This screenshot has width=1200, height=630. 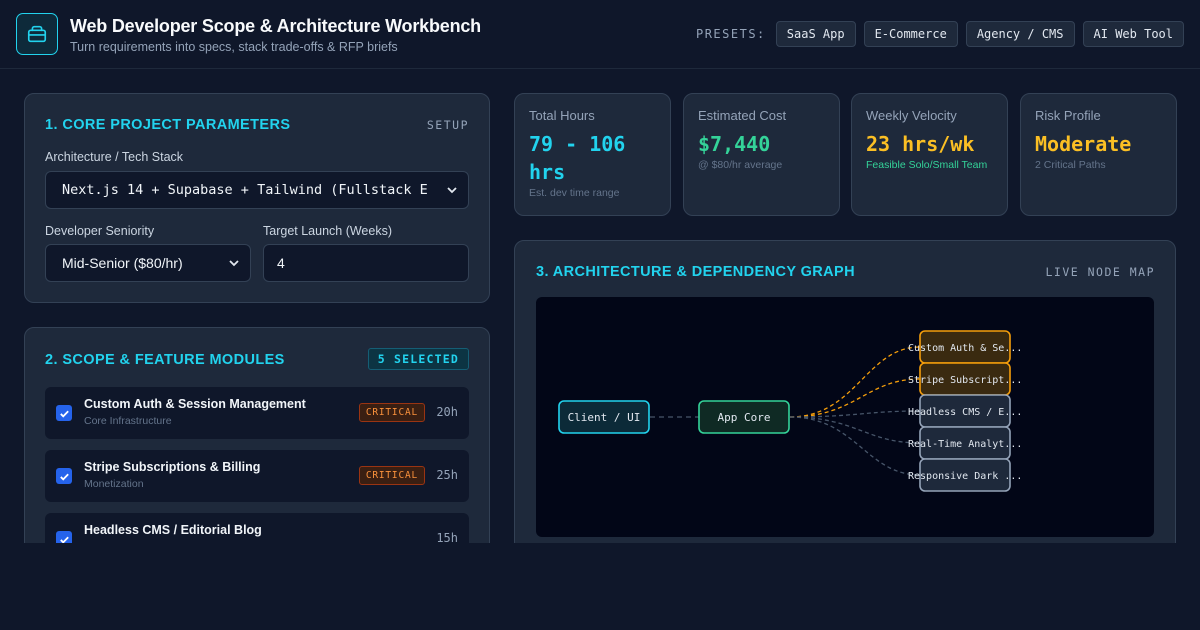 I want to click on risk-value: Moderate, so click(x=1083, y=144).